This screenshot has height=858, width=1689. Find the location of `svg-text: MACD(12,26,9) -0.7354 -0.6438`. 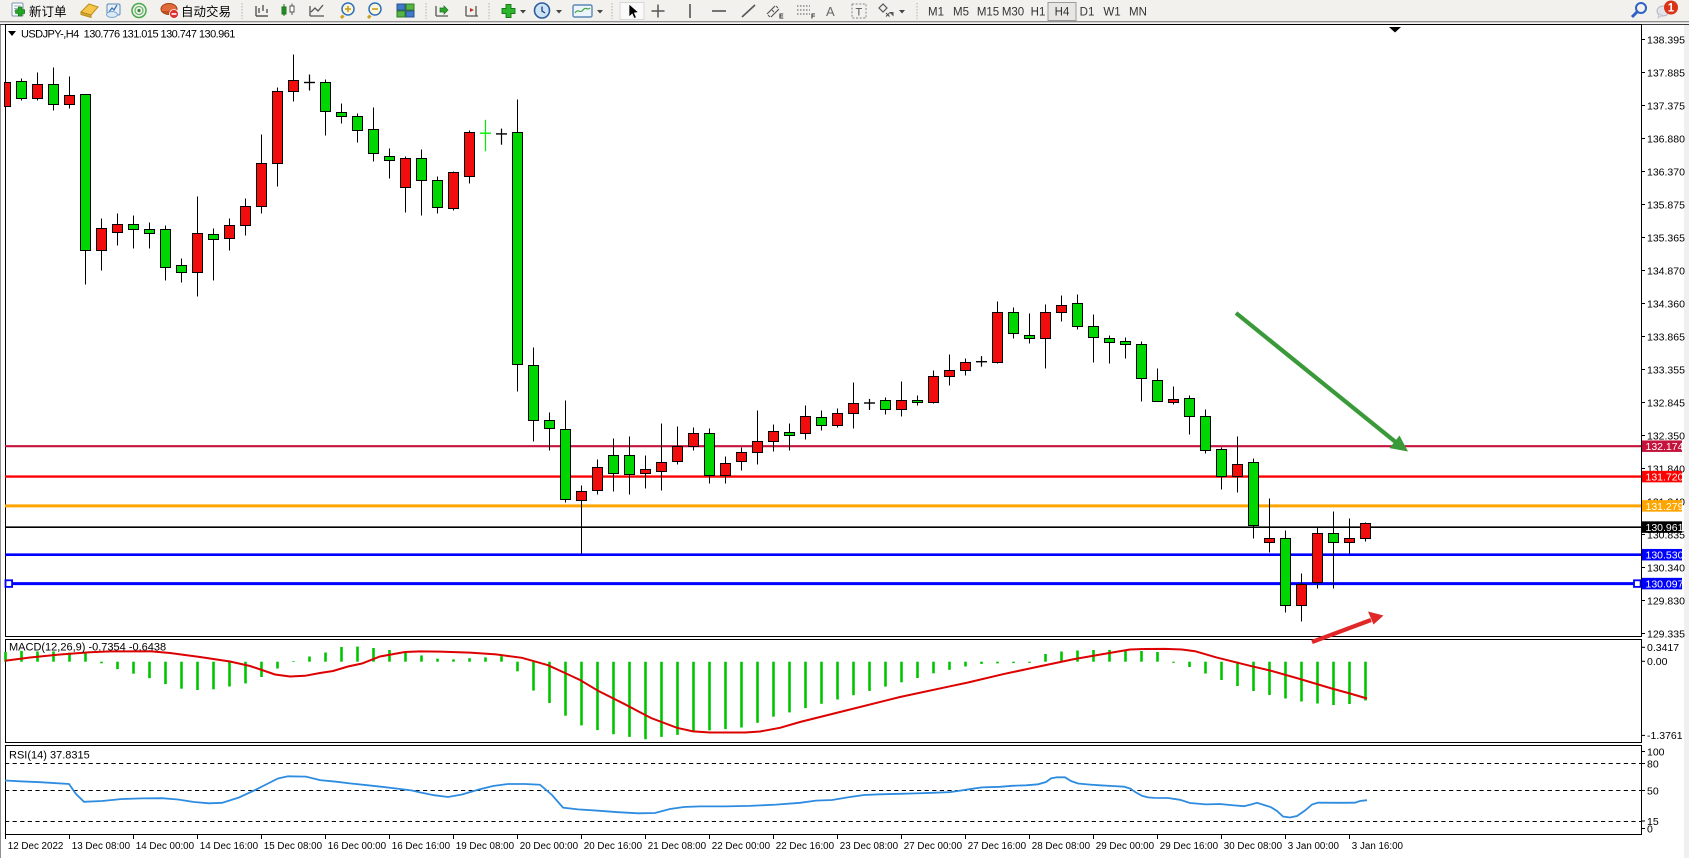

svg-text: MACD(12,26,9) -0.7354 -0.6438 is located at coordinates (87, 648).